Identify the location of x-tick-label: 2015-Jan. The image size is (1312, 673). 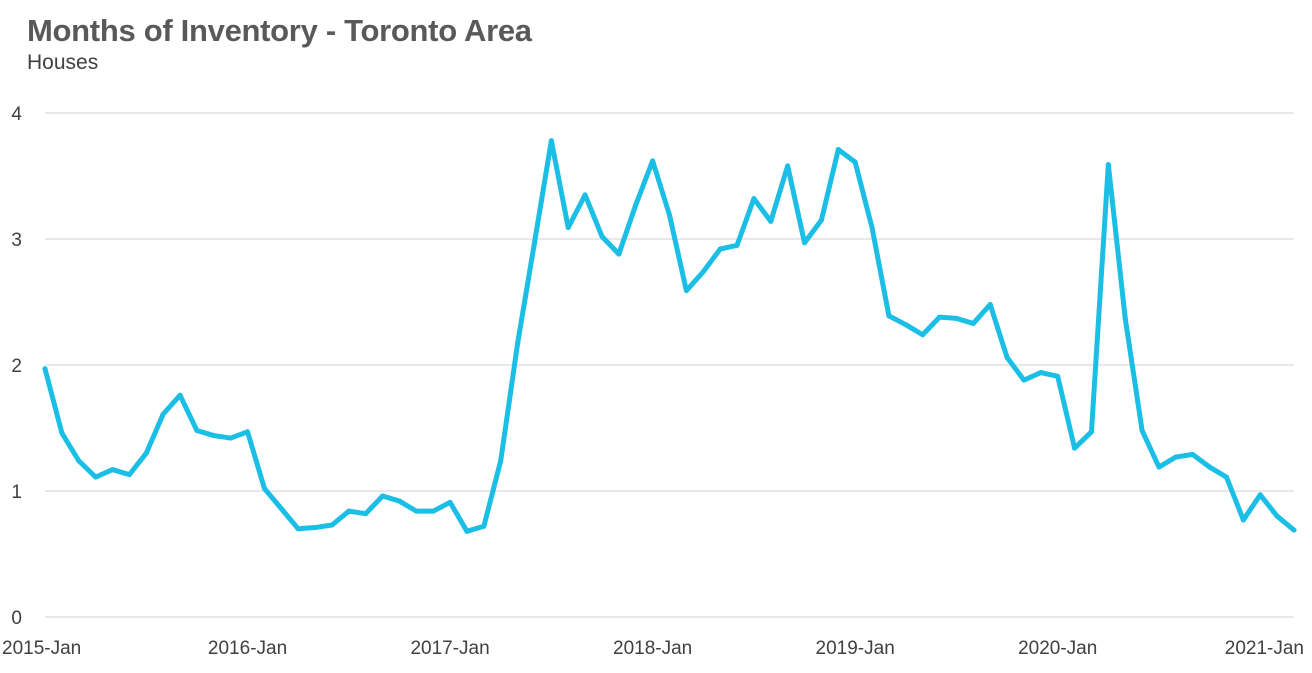
(41, 648).